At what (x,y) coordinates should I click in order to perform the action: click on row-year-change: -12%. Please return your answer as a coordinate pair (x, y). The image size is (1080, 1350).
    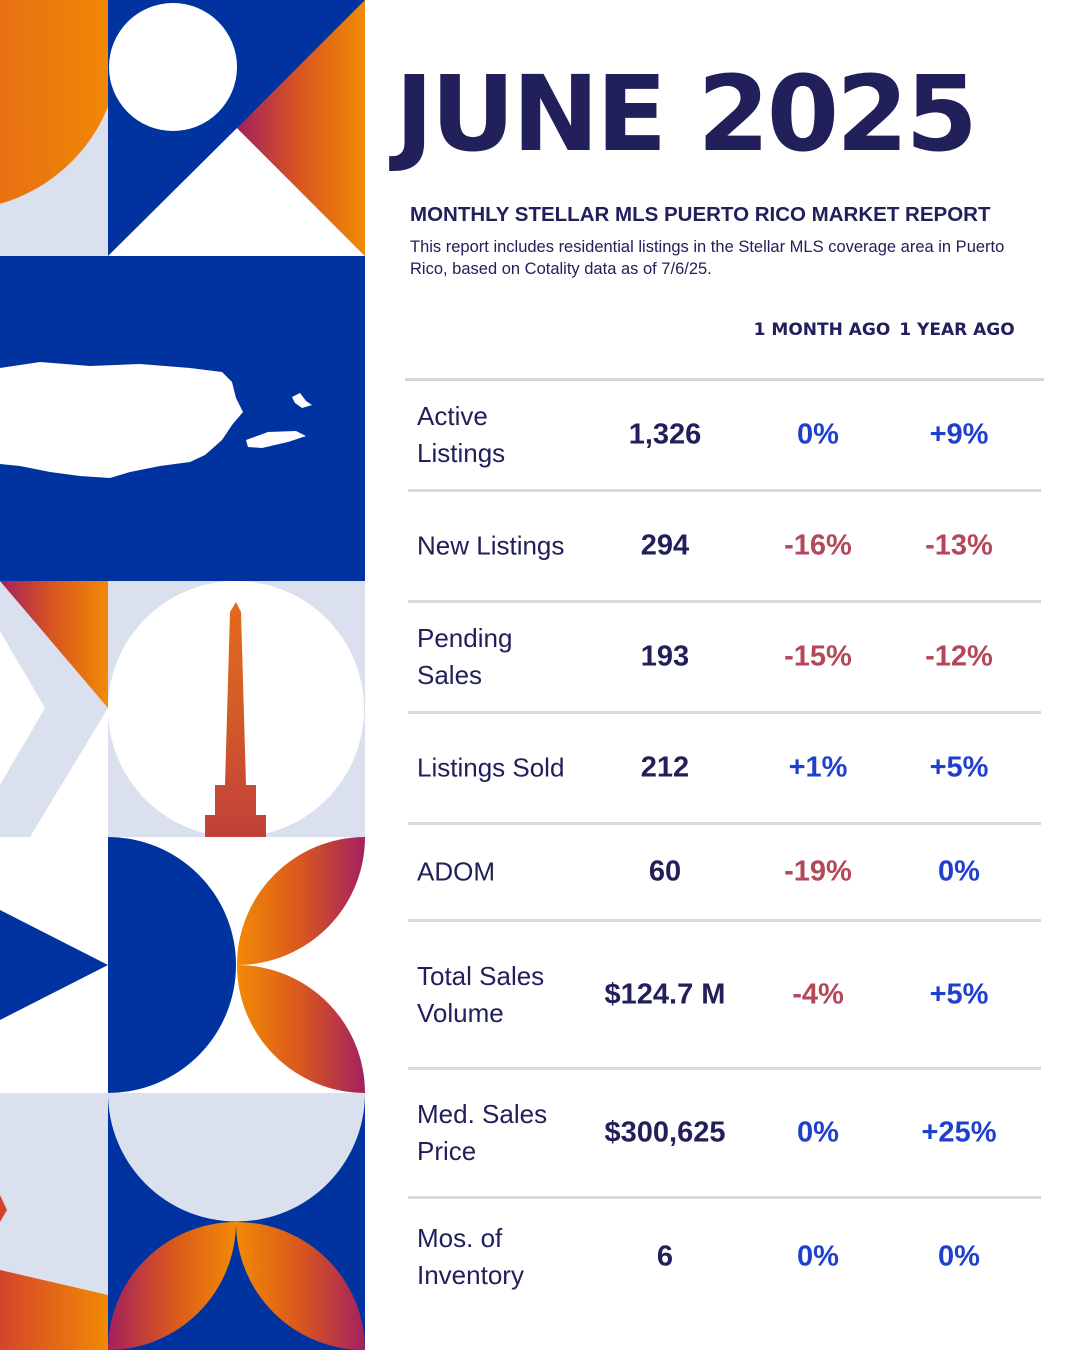
    Looking at the image, I should click on (959, 656).